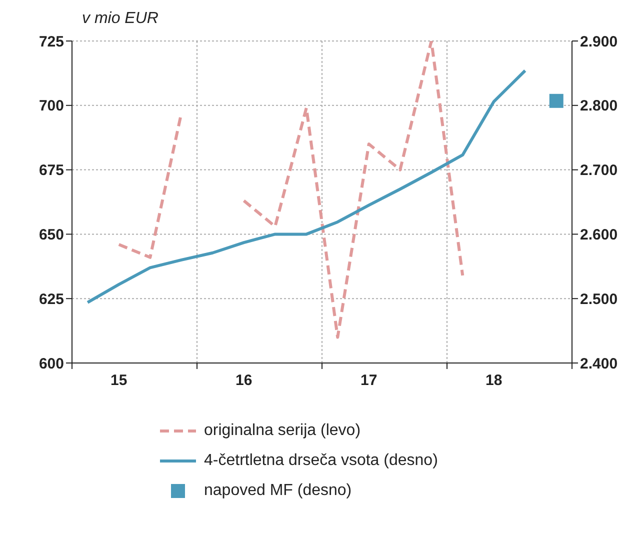  Describe the element at coordinates (599, 363) in the screenshot. I see `y2-tick-label: 2.400` at that location.